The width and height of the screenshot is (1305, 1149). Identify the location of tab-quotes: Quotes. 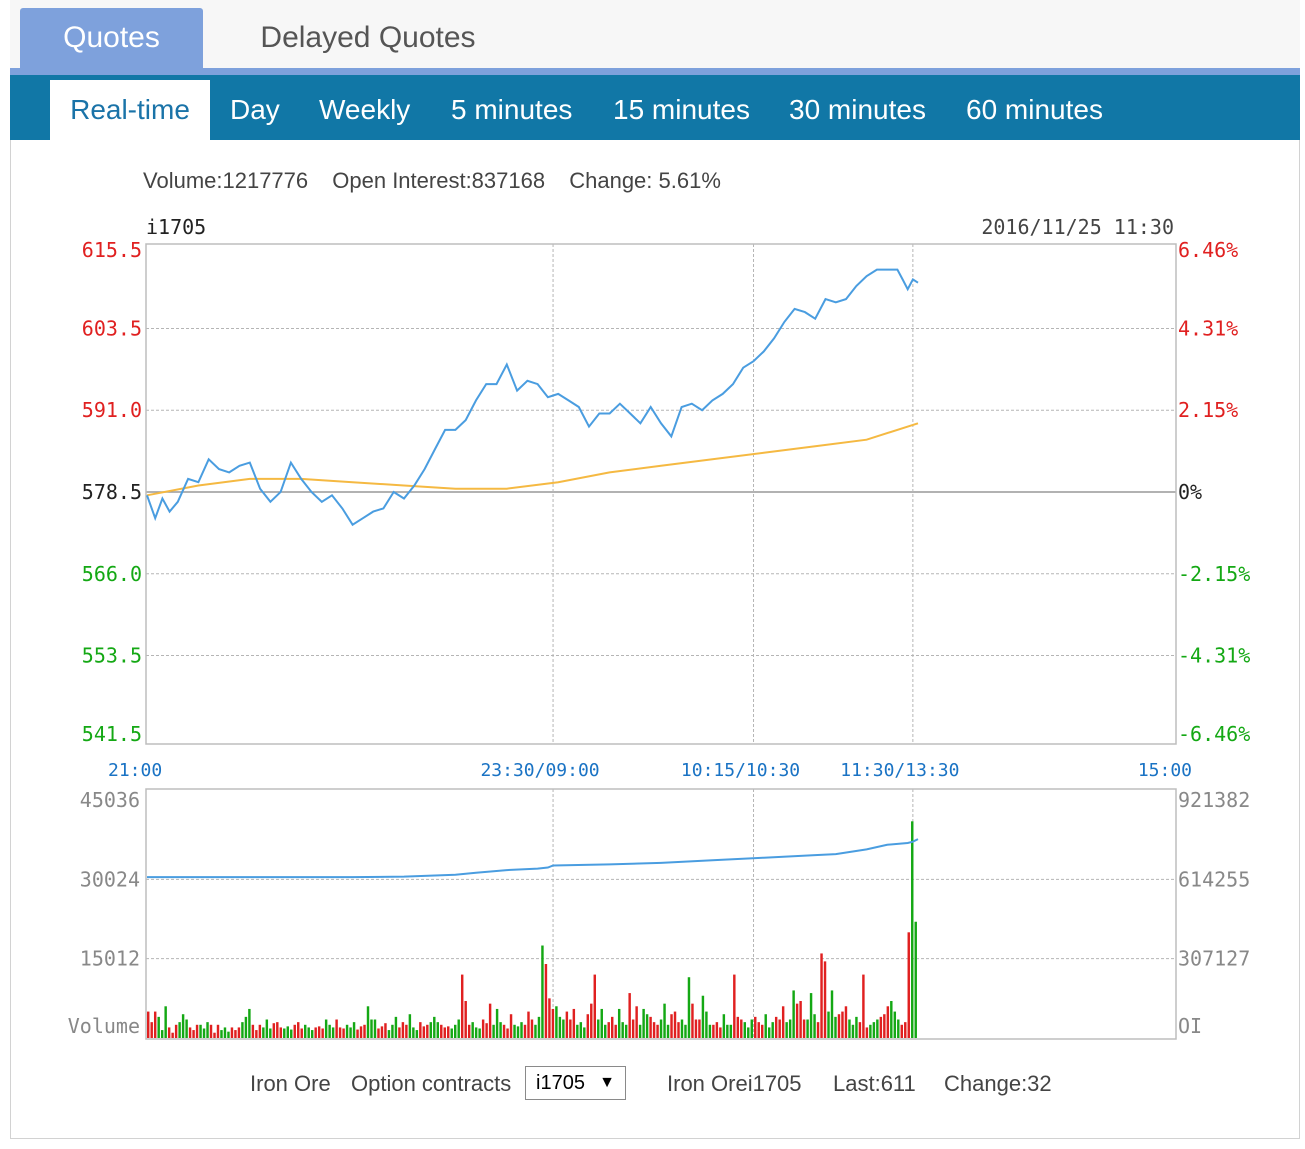
(111, 38).